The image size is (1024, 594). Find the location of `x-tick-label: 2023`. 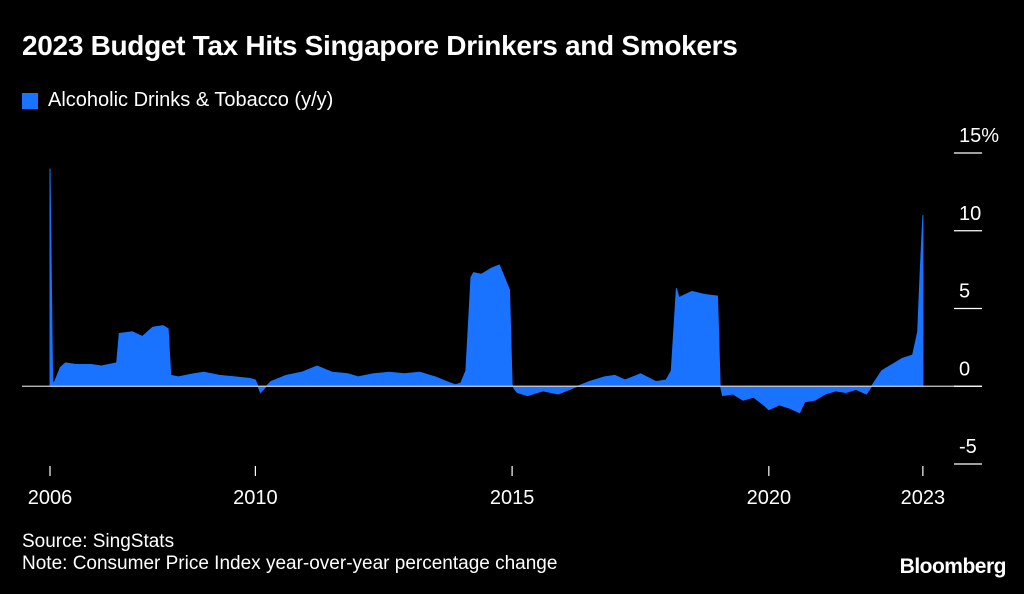

x-tick-label: 2023 is located at coordinates (923, 498).